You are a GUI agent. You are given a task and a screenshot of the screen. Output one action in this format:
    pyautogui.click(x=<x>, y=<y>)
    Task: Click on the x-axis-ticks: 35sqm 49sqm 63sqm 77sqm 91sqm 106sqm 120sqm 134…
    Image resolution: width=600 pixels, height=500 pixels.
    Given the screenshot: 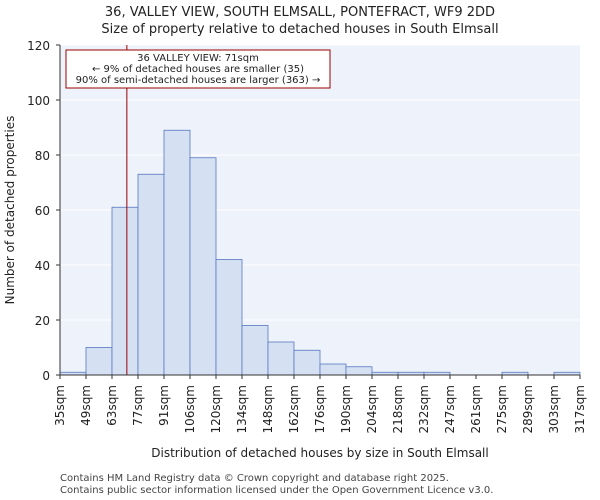 What is the action you would take?
    pyautogui.click(x=320, y=404)
    